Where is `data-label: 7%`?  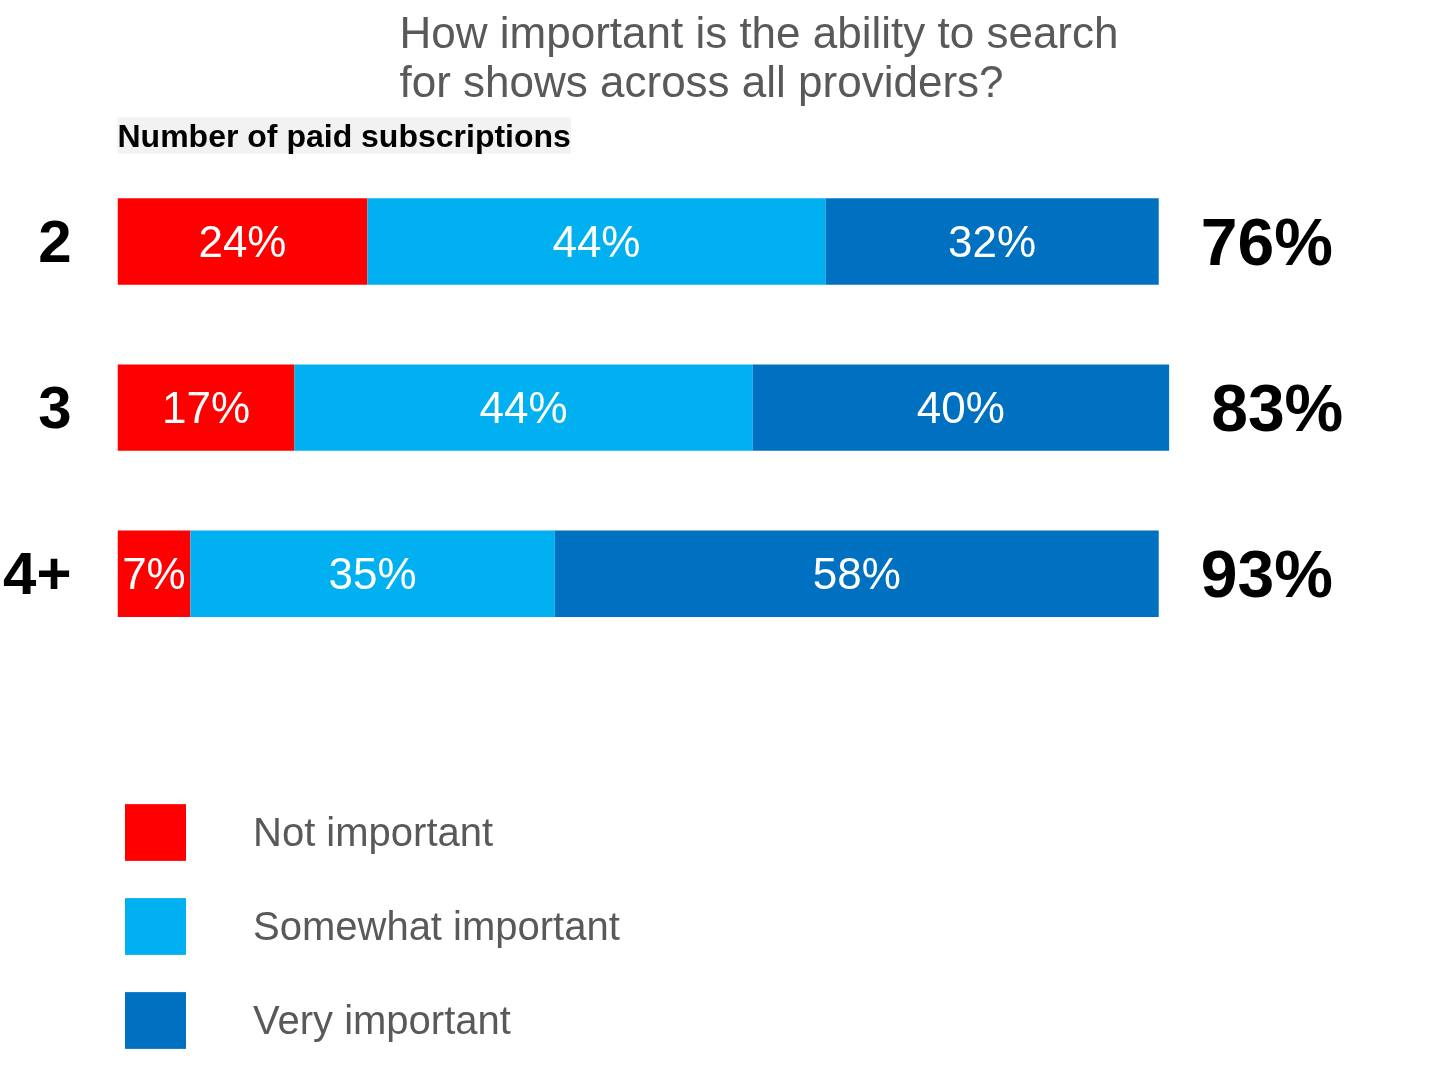 data-label: 7% is located at coordinates (154, 574).